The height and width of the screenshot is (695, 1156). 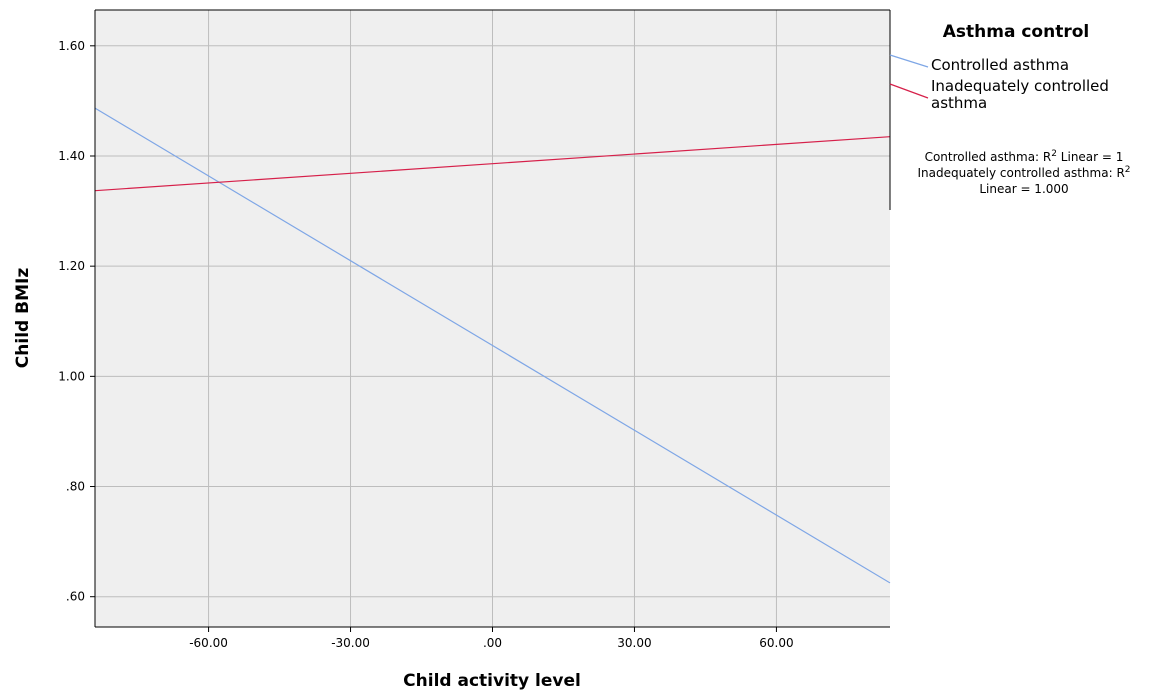 I want to click on y-tick-label: 1.40, so click(x=71, y=156).